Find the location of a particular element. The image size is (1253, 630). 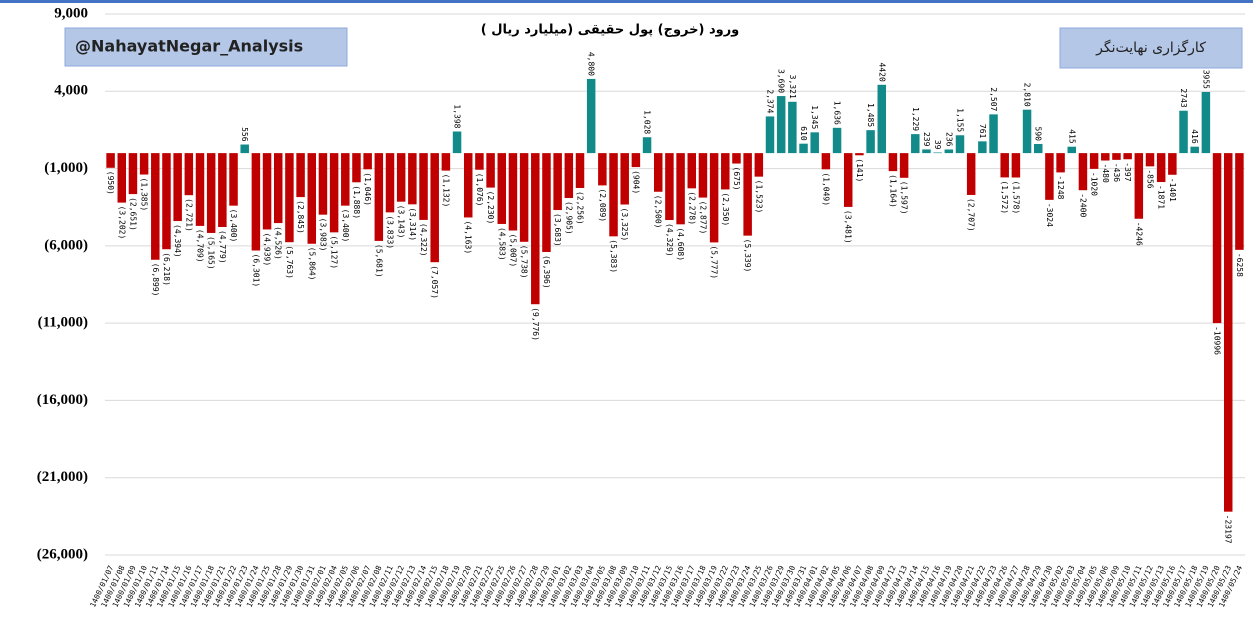

value-label: (4,939) is located at coordinates (267, 249).